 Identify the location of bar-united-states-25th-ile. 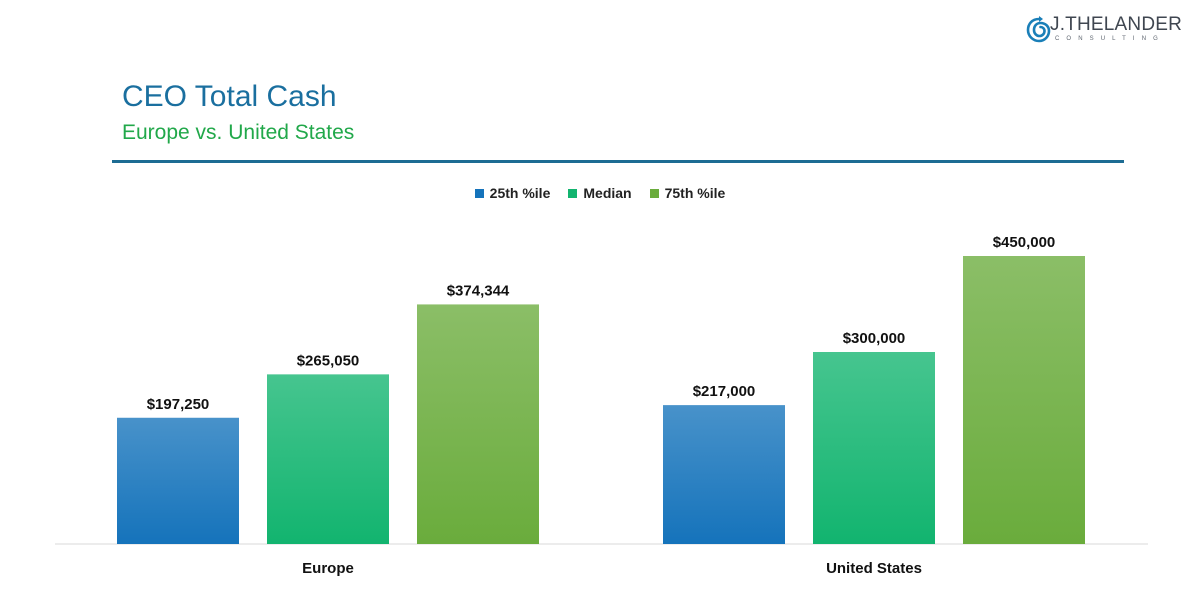
(724, 474).